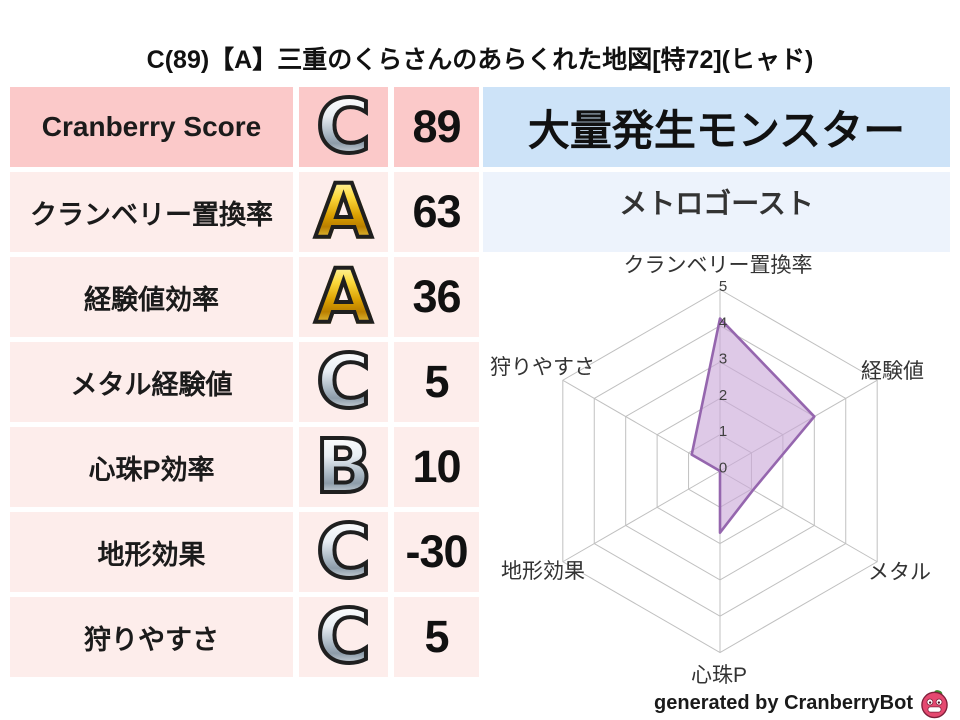 This screenshot has width=960, height=720. I want to click on radar-tick-label: 1, so click(723, 431).